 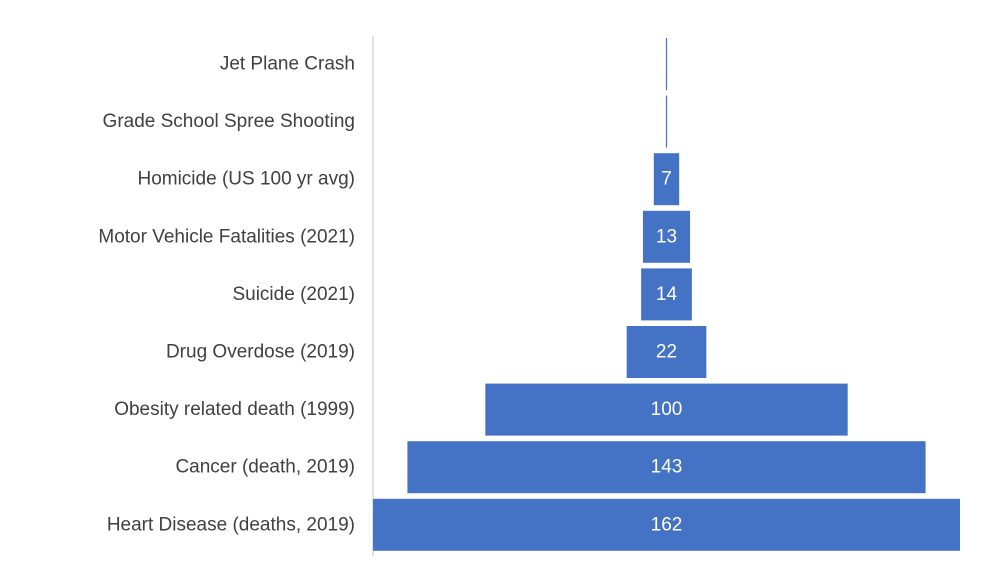 I want to click on data-label-suicide-2021: 14, so click(x=667, y=294).